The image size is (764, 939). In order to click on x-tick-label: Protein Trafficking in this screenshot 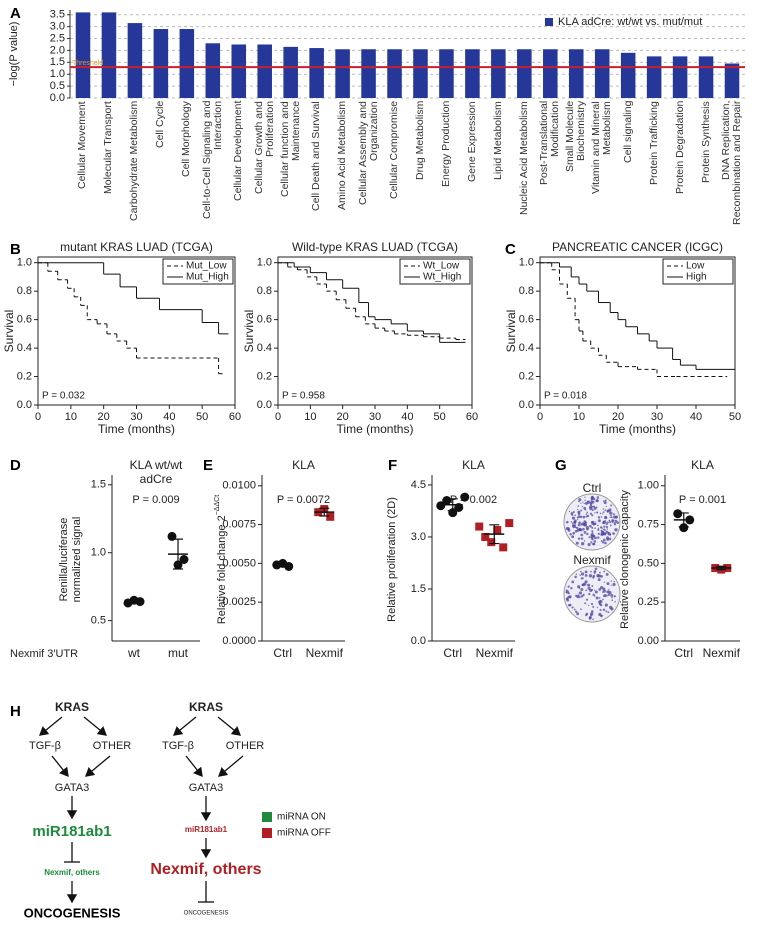, I will do `click(653, 143)`.